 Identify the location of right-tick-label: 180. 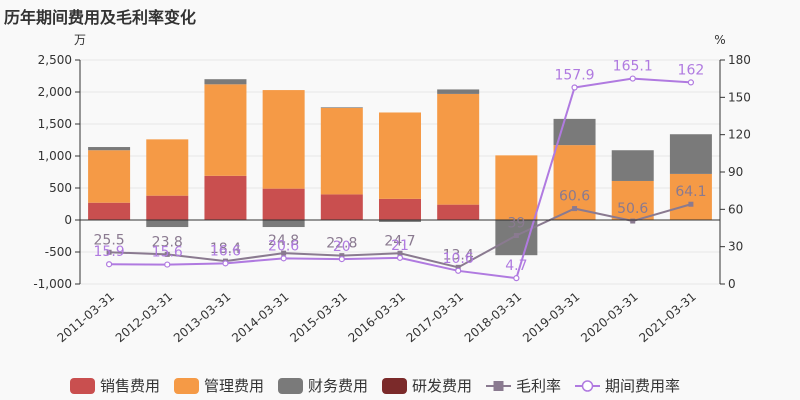
(739, 60).